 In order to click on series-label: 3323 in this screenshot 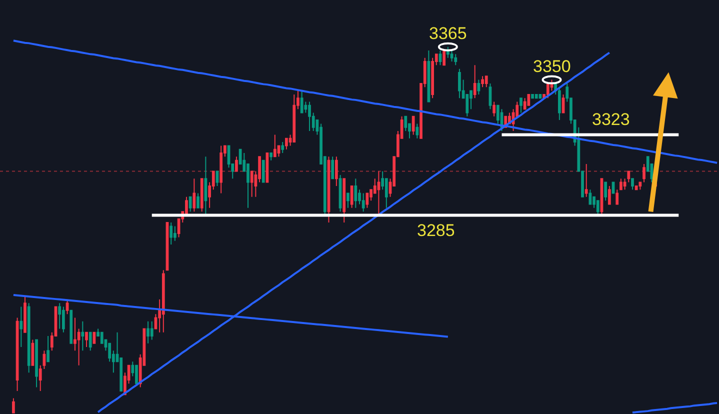, I will do `click(611, 119)`.